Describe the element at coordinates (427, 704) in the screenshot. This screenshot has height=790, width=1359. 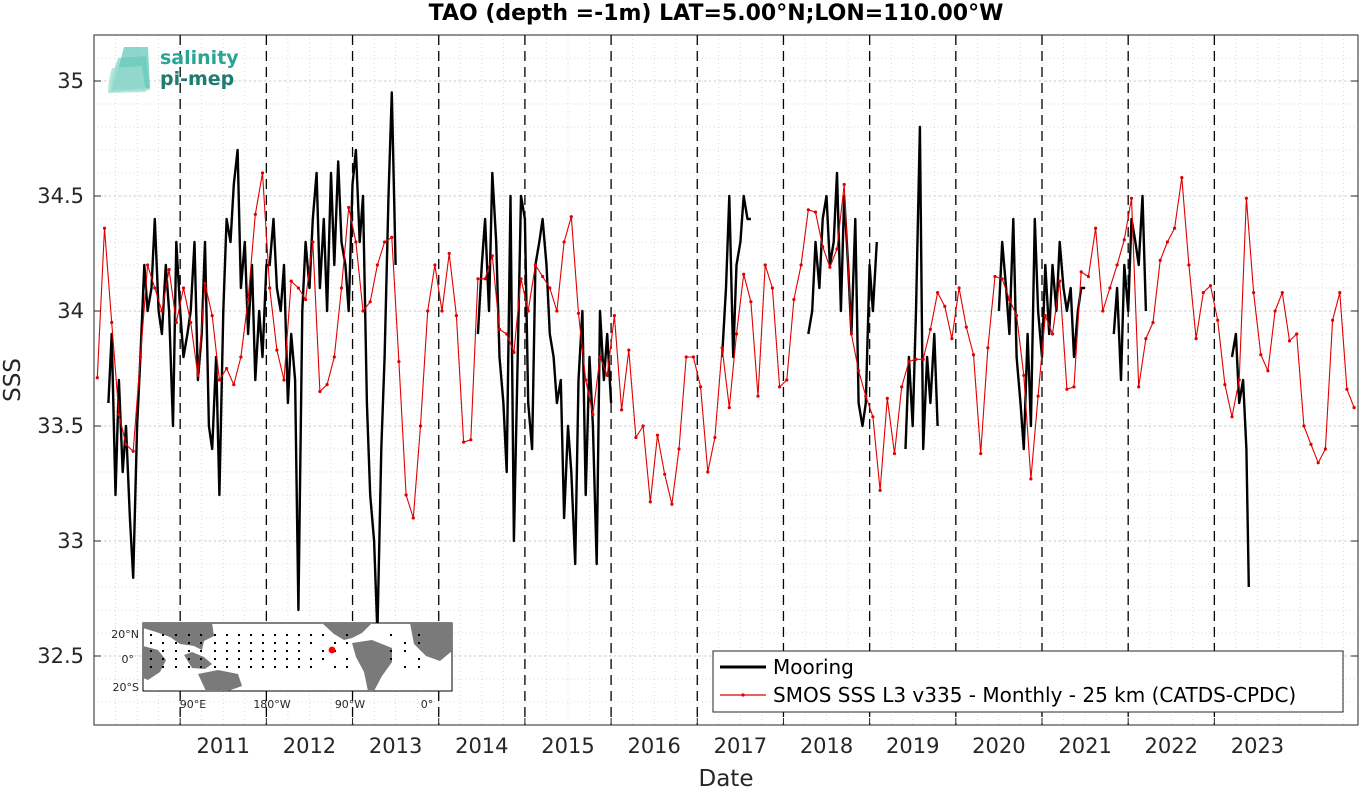
I see `inset-map-lon-label-0: 0°` at that location.